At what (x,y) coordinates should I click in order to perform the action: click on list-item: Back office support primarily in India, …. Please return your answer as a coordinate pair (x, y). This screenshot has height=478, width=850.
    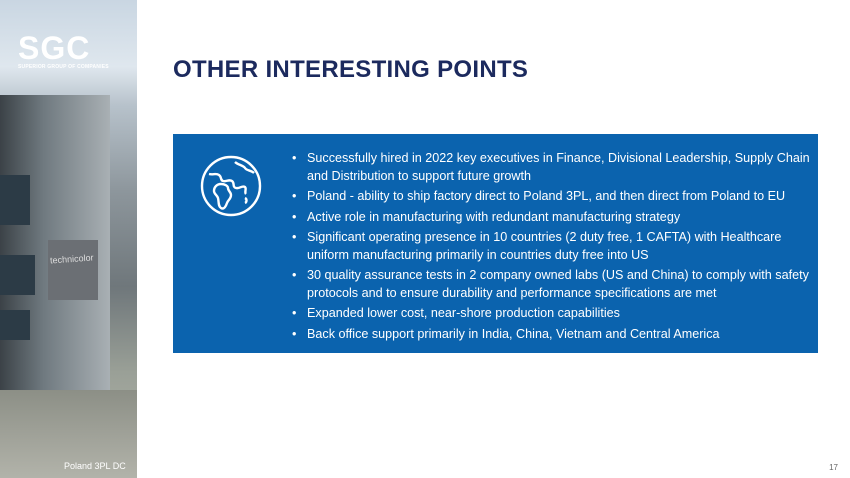
    Looking at the image, I should click on (552, 335).